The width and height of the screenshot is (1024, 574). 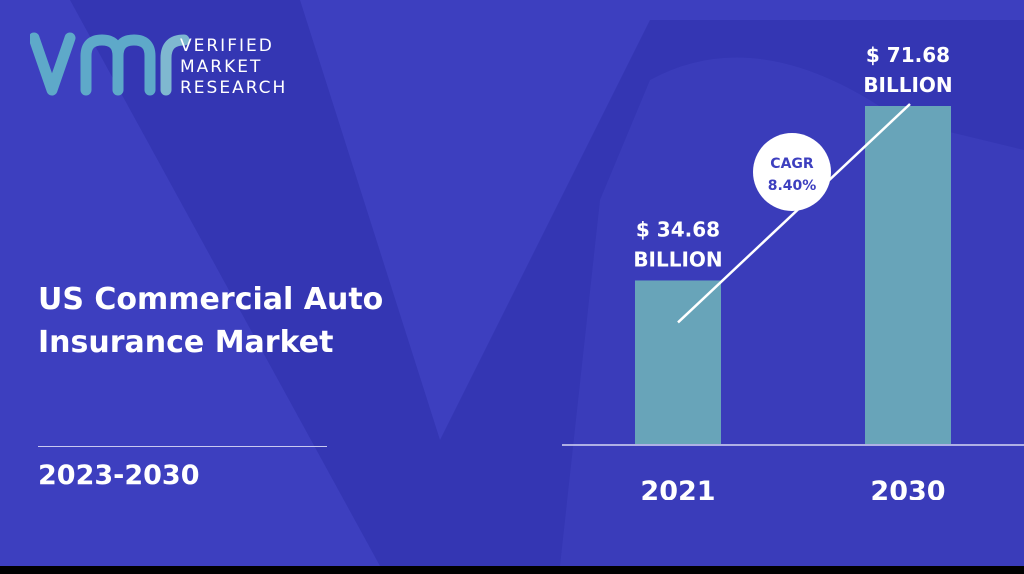 I want to click on cagr-badge, so click(x=792, y=172).